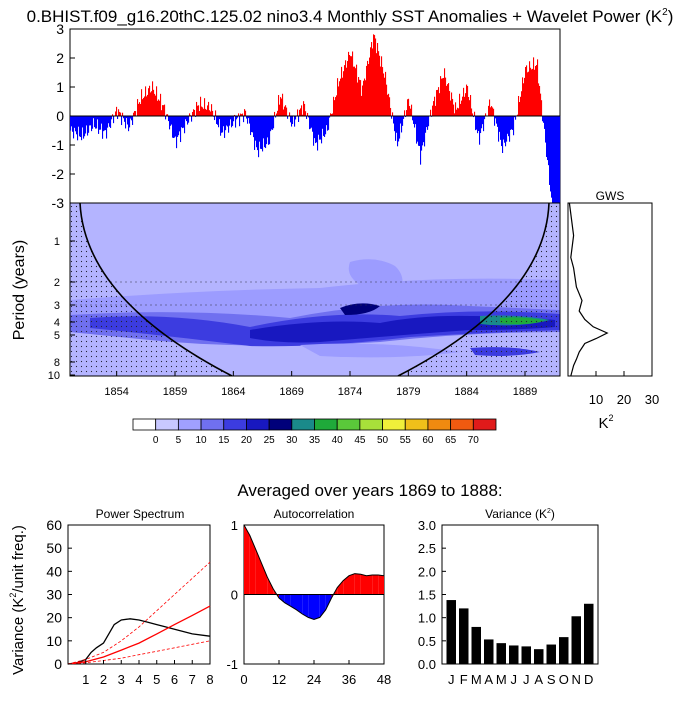 The image size is (700, 705). I want to click on ps-xtick-label: 3, so click(121, 679).